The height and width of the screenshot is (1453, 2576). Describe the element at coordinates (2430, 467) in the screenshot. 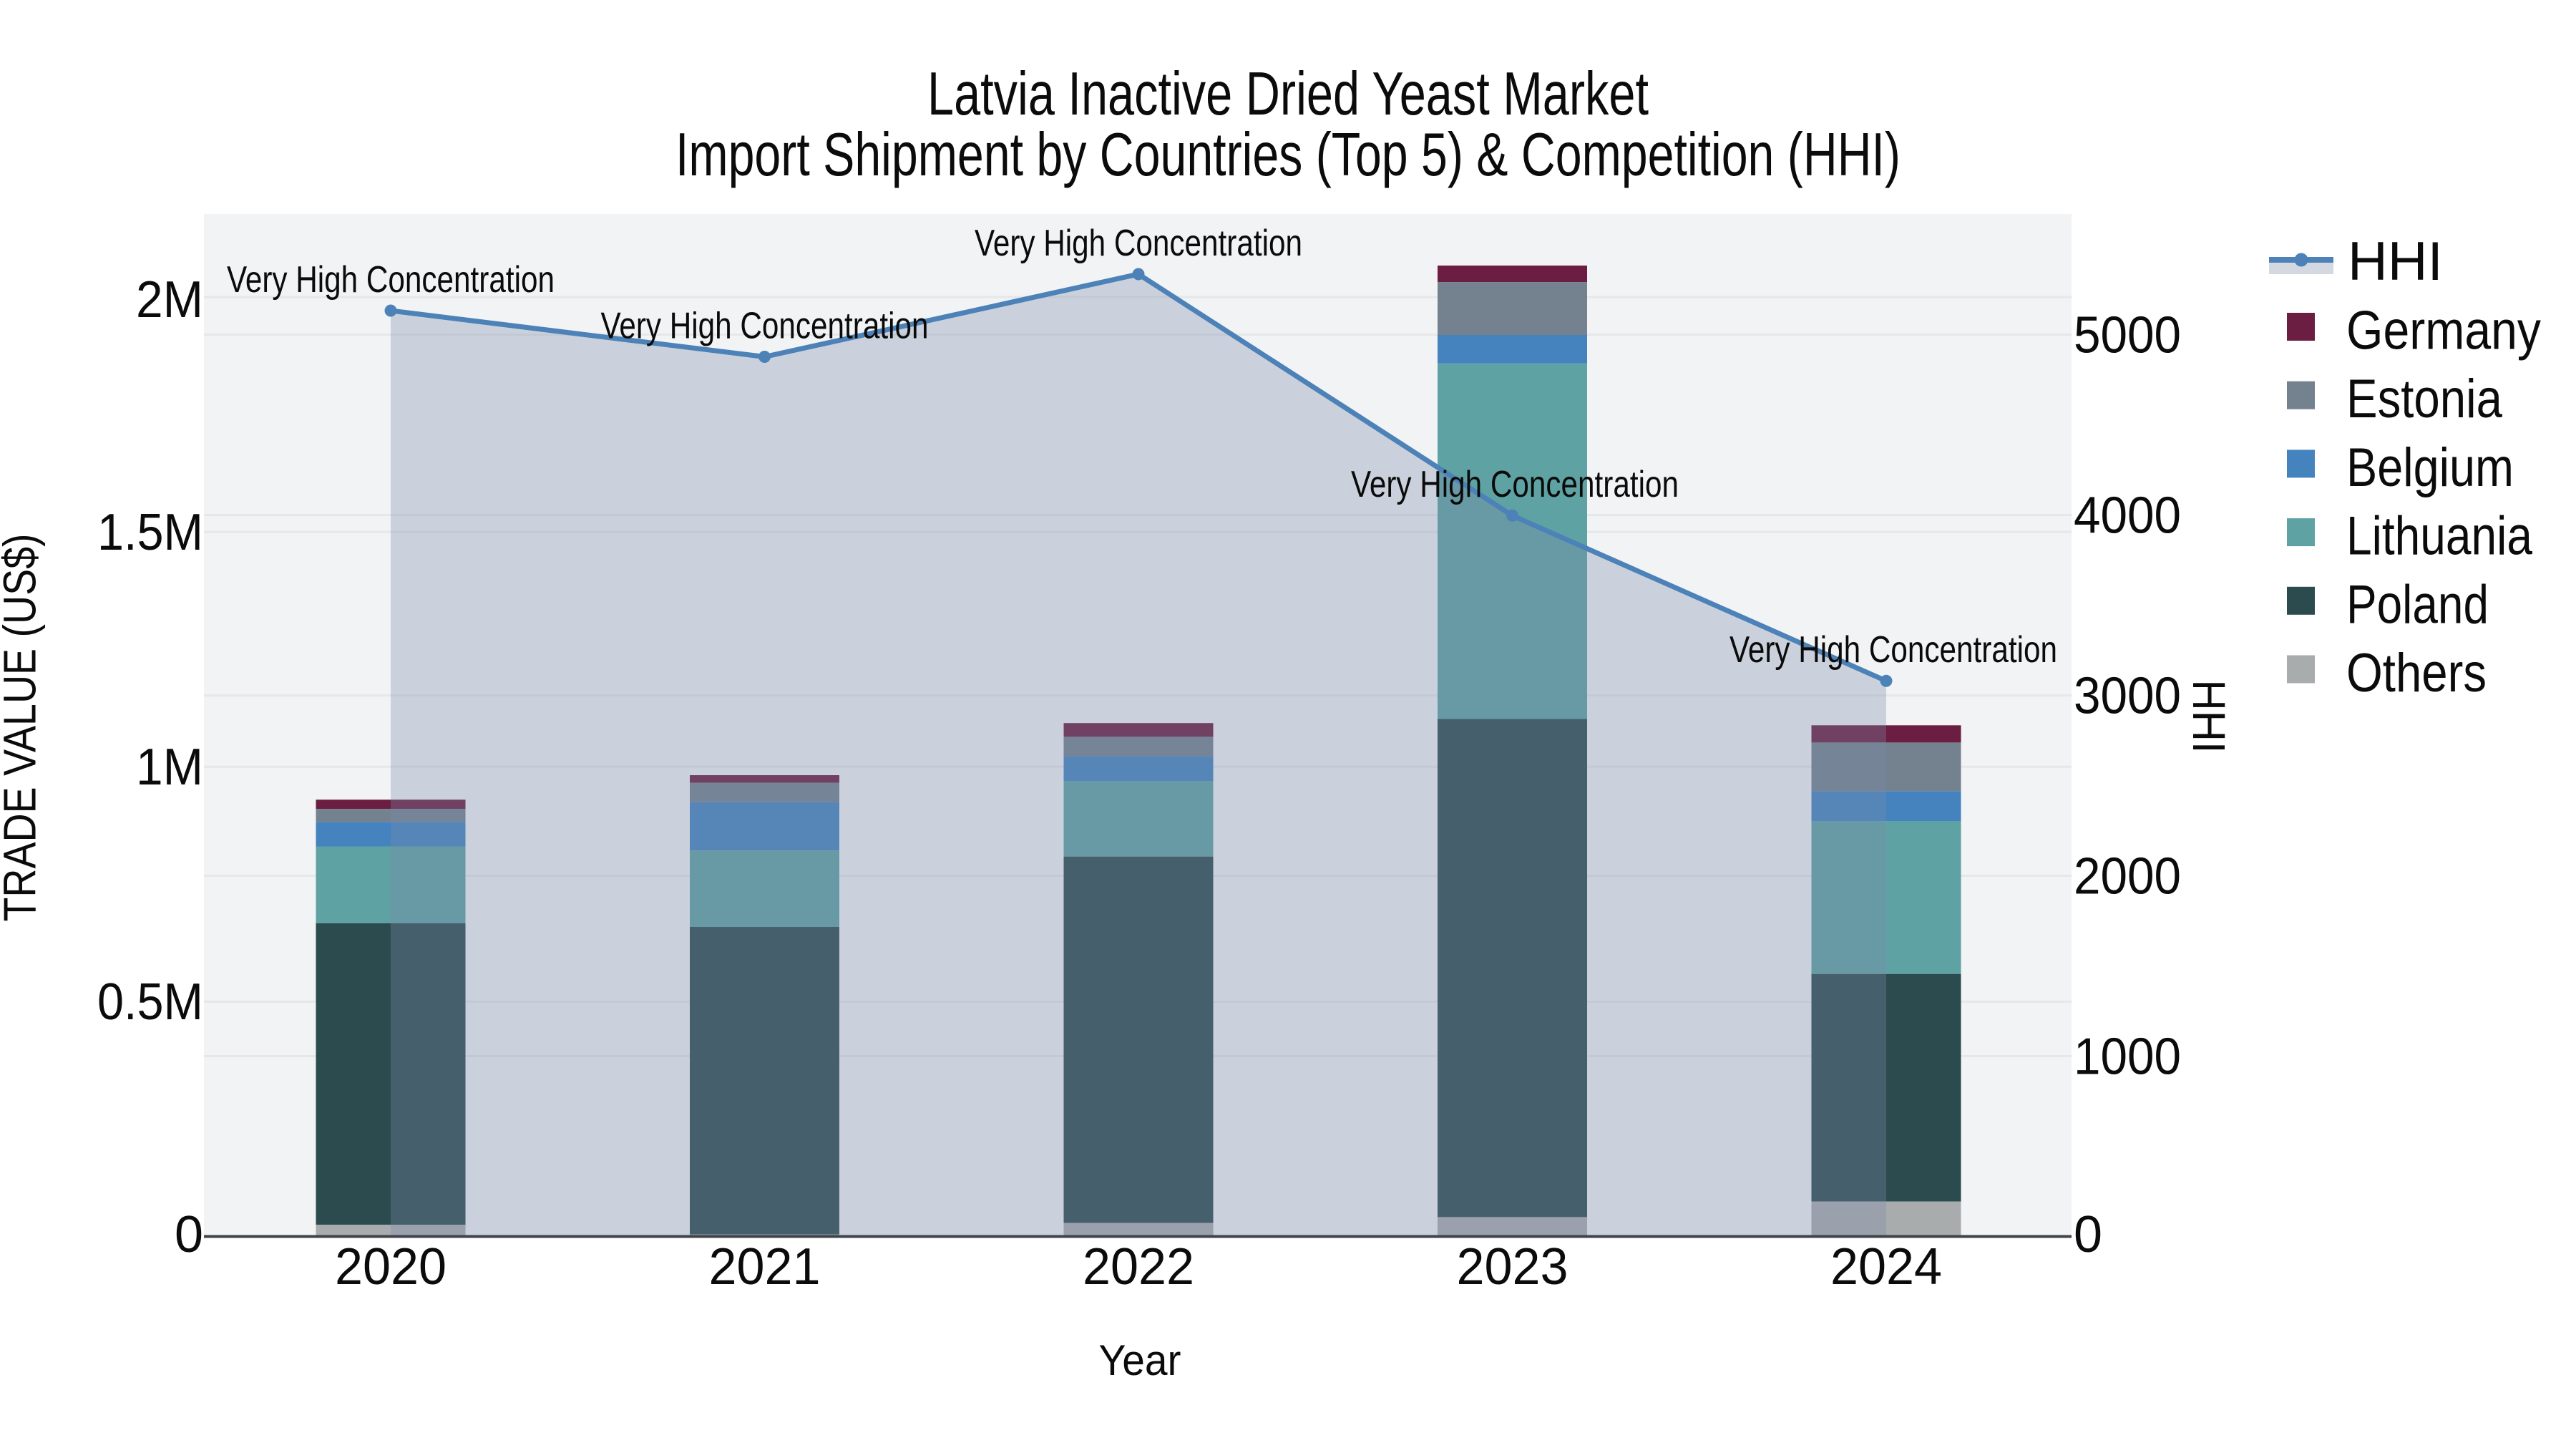

I see `svg-text: Belgium` at that location.